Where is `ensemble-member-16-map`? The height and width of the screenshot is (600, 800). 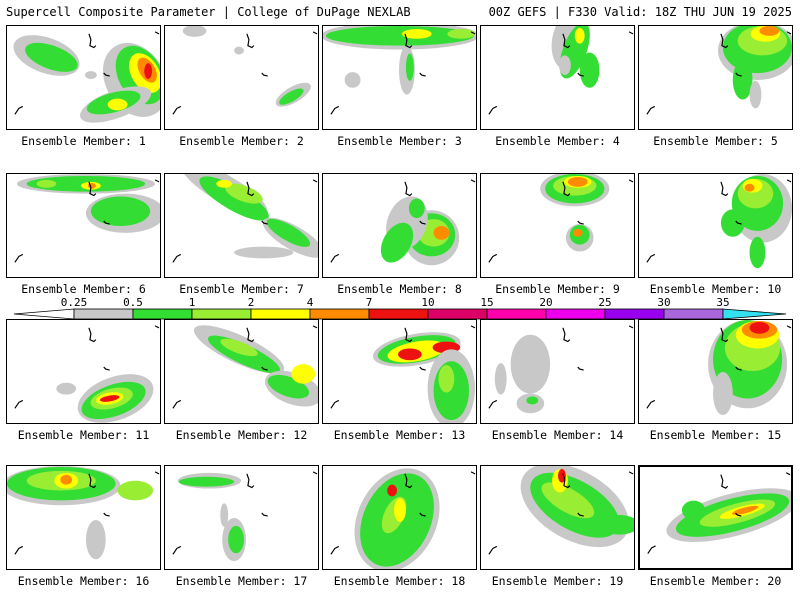
ensemble-member-16-map is located at coordinates (83, 517).